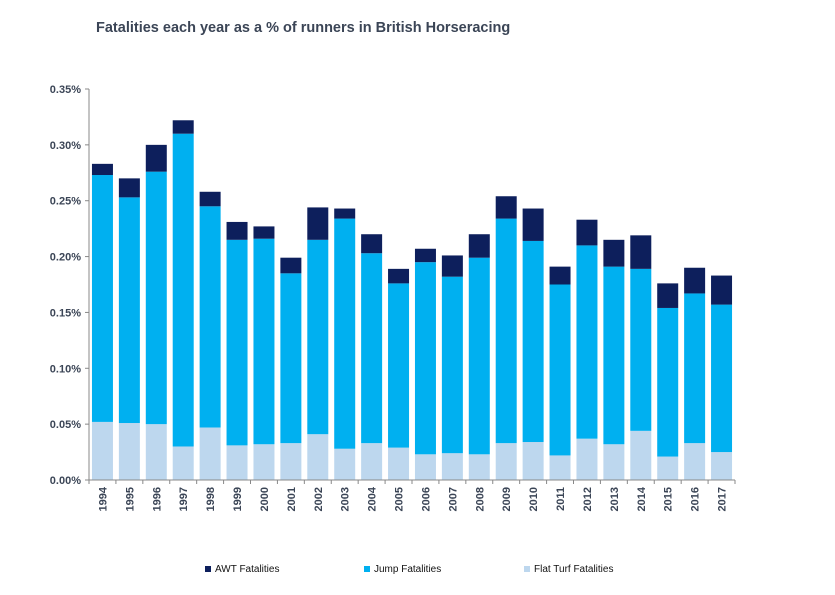  I want to click on bar-1995-awt-fatalities, so click(129, 188).